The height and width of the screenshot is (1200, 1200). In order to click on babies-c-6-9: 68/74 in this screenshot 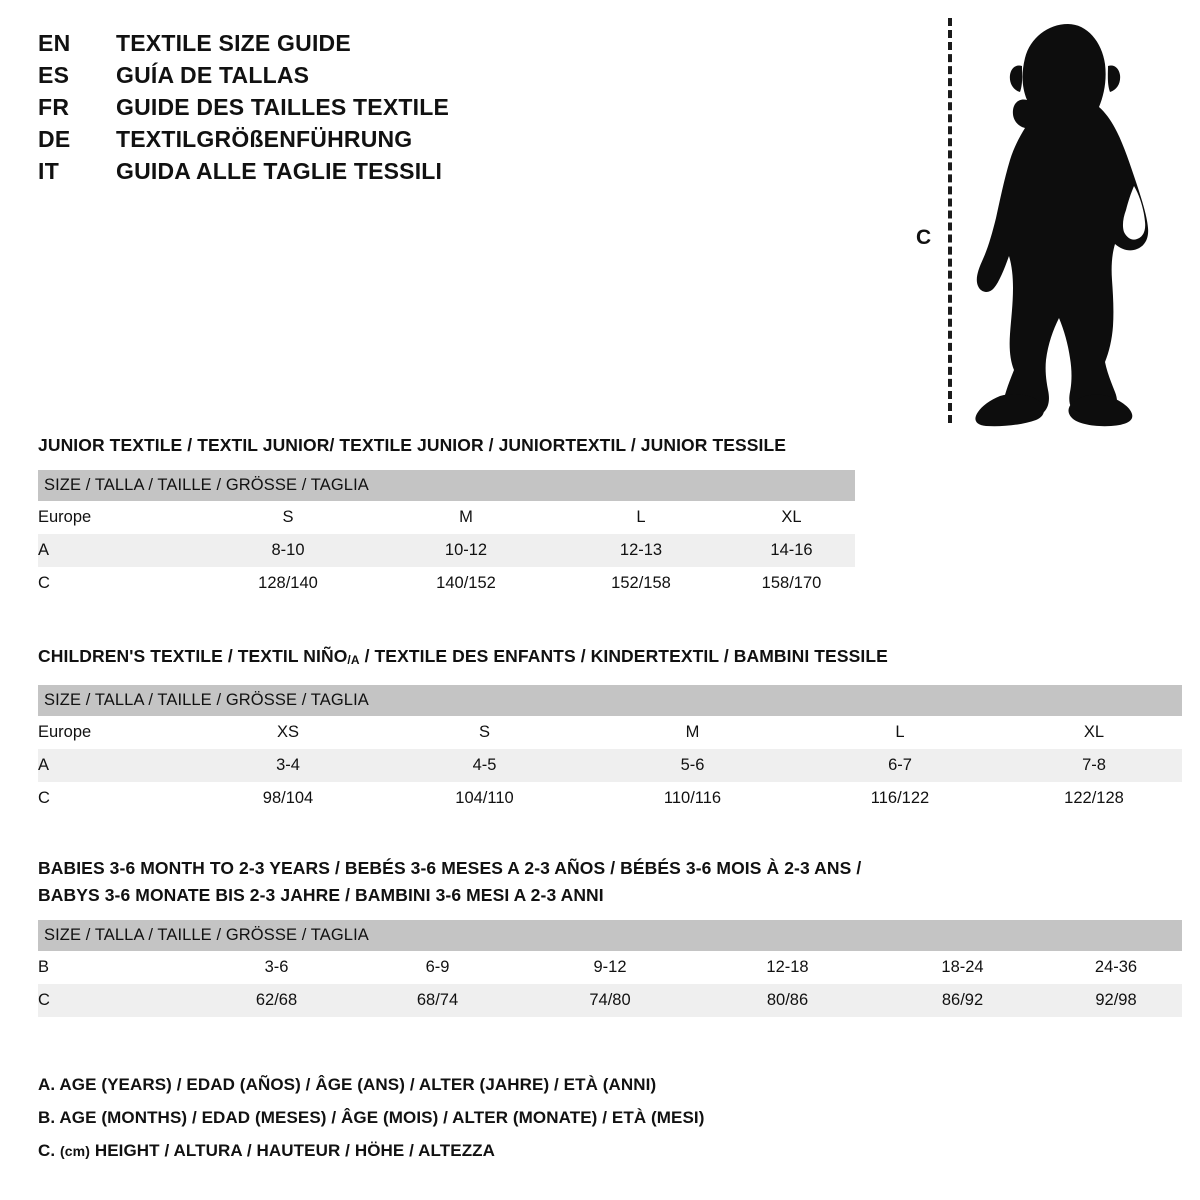, I will do `click(437, 1000)`.